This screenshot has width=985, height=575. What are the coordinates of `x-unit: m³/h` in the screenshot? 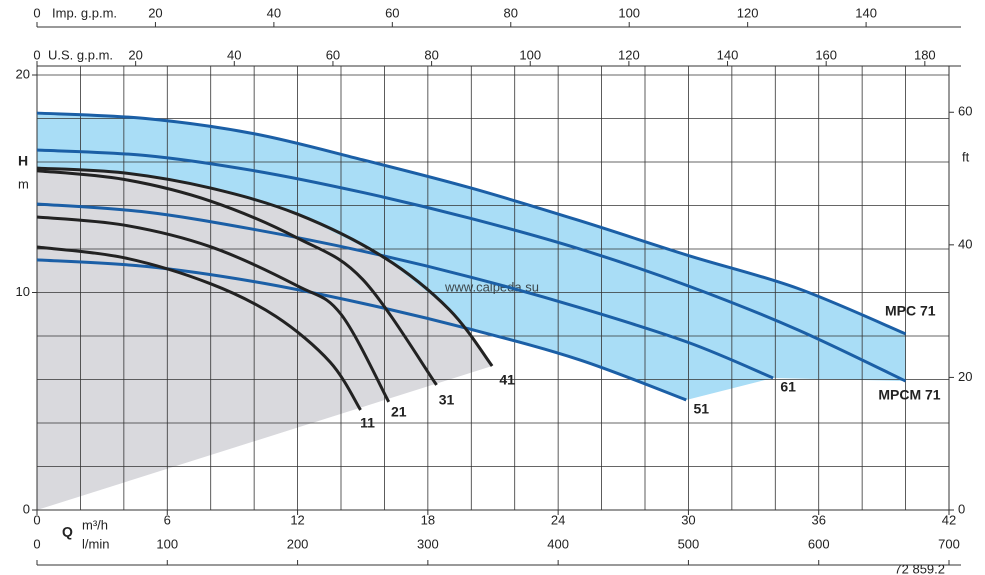 It's located at (95, 524).